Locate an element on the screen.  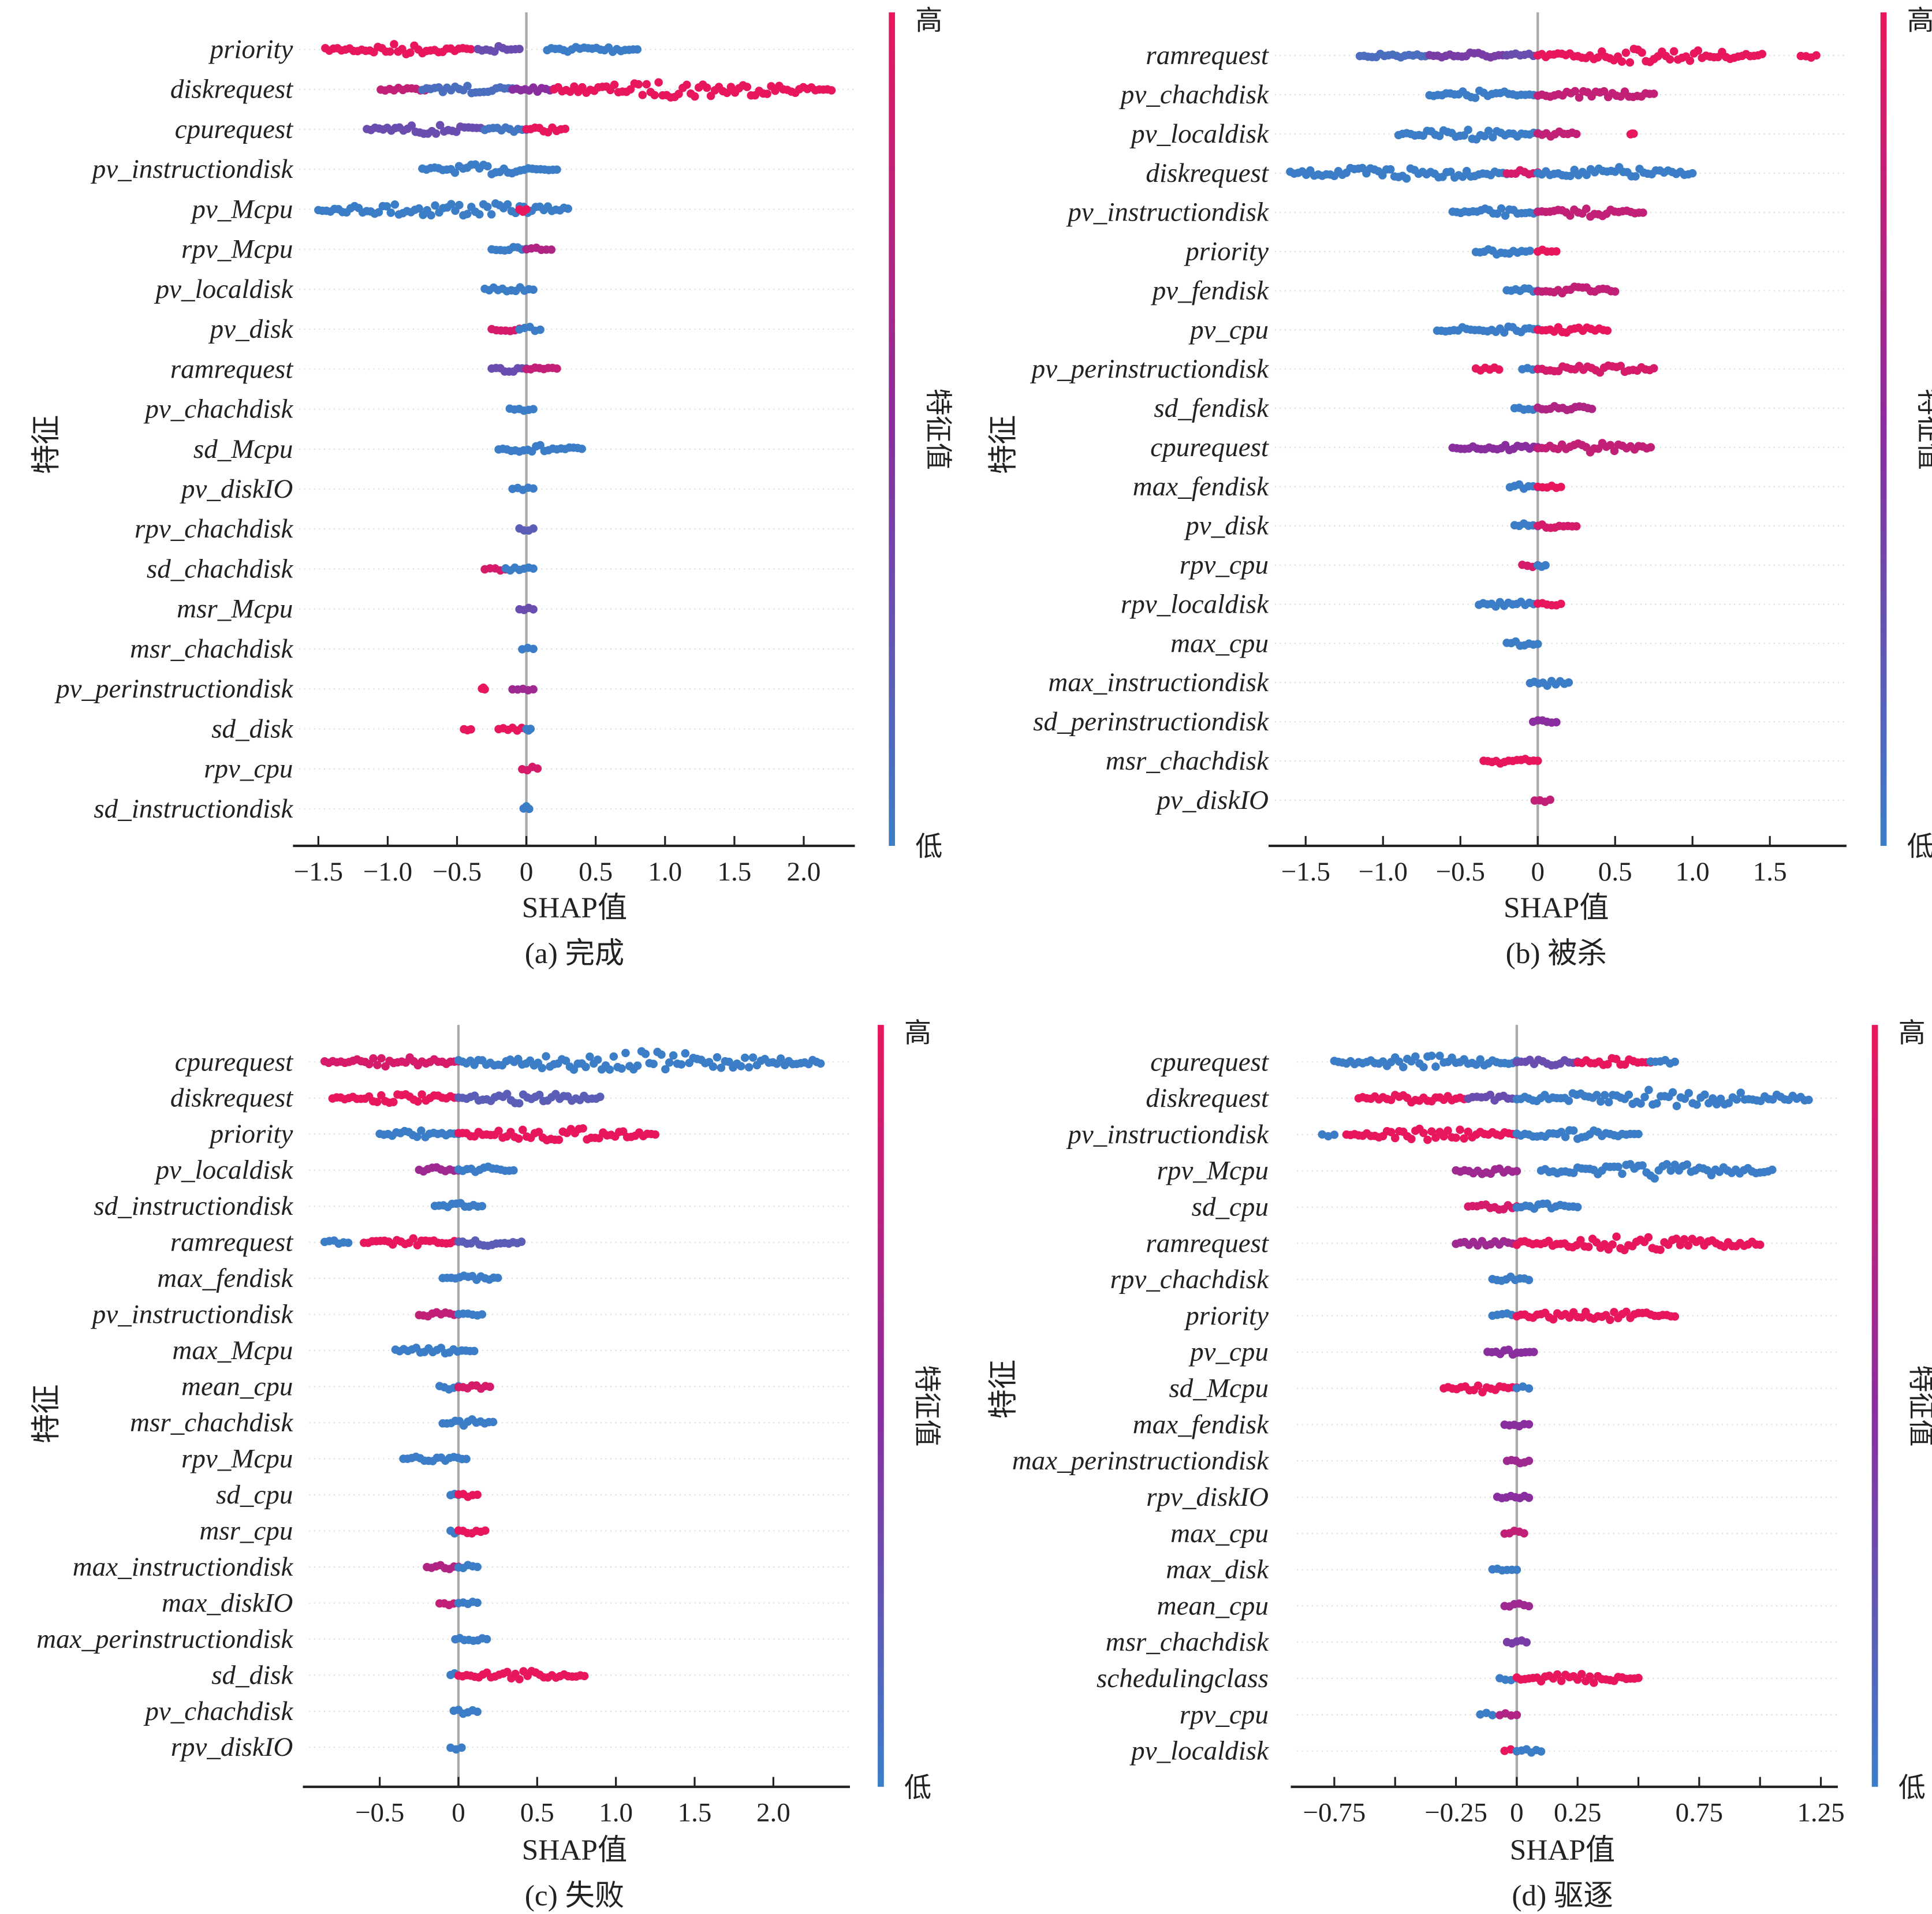
panel-caption: (b) 被杀 is located at coordinates (1556, 953).